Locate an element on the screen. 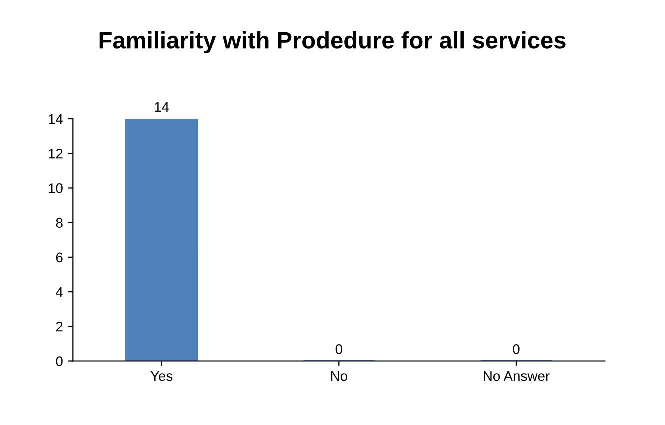 The width and height of the screenshot is (665, 425). y-tick-label: 4 is located at coordinates (60, 293).